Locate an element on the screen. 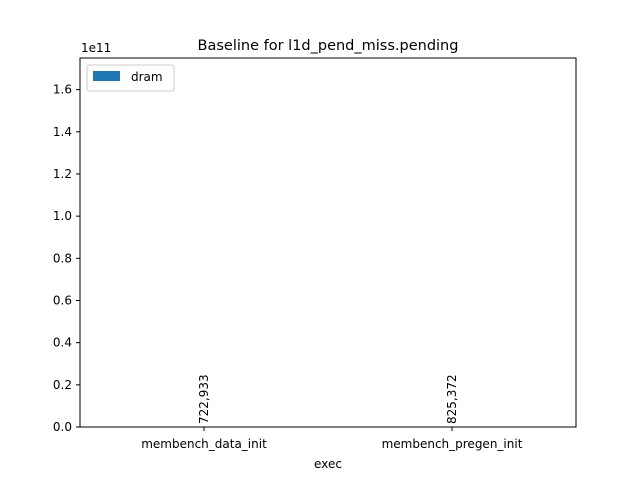 This screenshot has height=480, width=640. y-tick-label: 1.4 is located at coordinates (62, 132).